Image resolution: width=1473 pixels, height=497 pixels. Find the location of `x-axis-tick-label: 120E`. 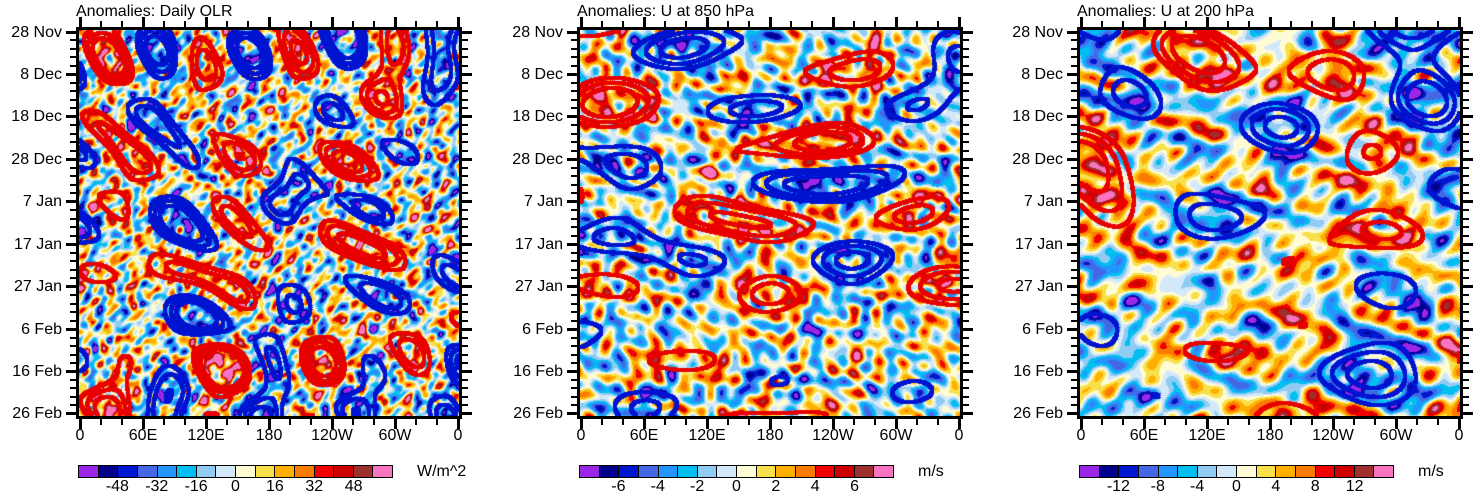

x-axis-tick-label: 120E is located at coordinates (707, 435).